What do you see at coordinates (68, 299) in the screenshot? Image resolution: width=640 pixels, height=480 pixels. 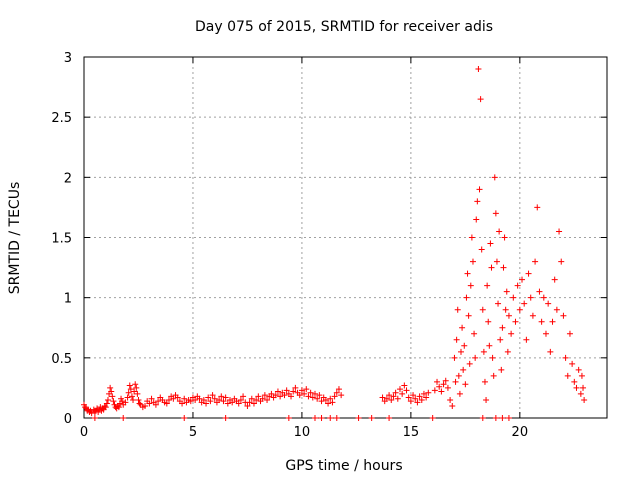 I see `y-tick-label: 1` at bounding box center [68, 299].